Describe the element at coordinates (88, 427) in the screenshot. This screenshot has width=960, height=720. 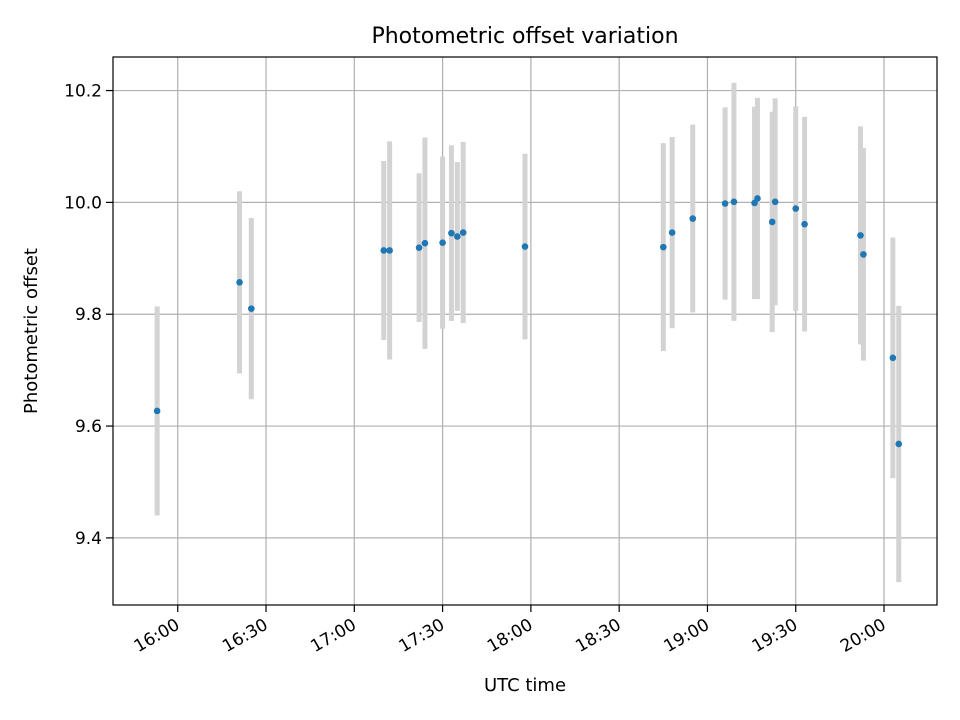
I see `y-tick-label: 9.6` at that location.